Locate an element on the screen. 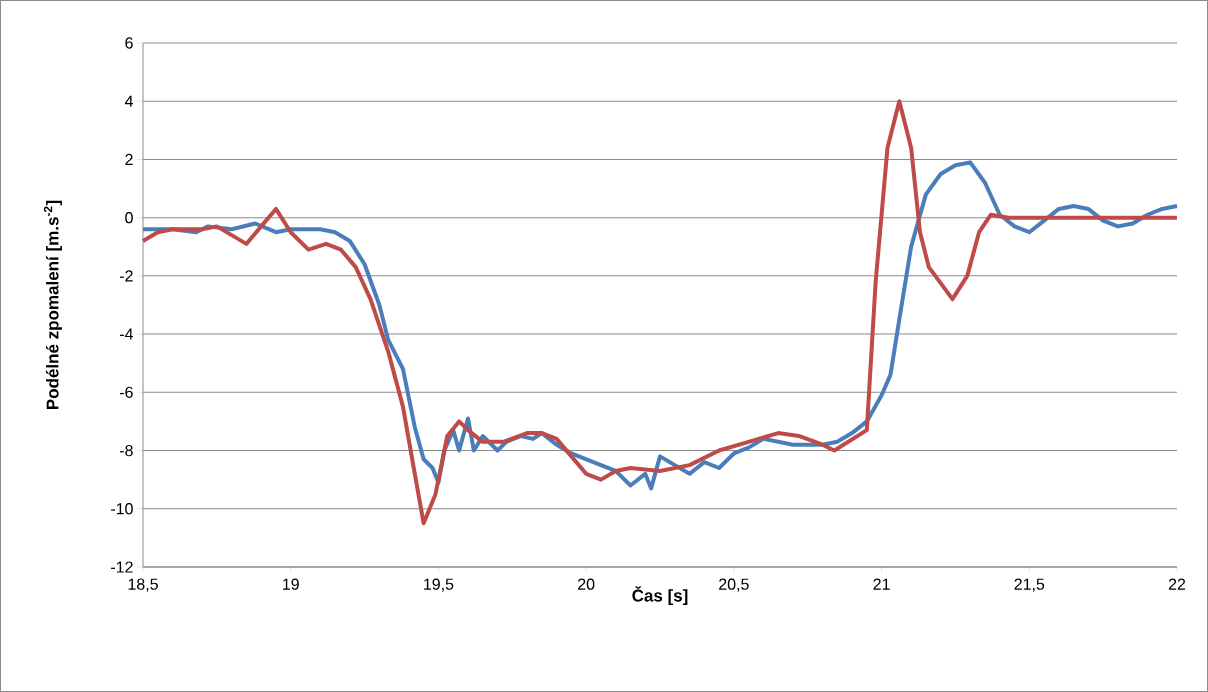  x-tick-label: 20 is located at coordinates (586, 584).